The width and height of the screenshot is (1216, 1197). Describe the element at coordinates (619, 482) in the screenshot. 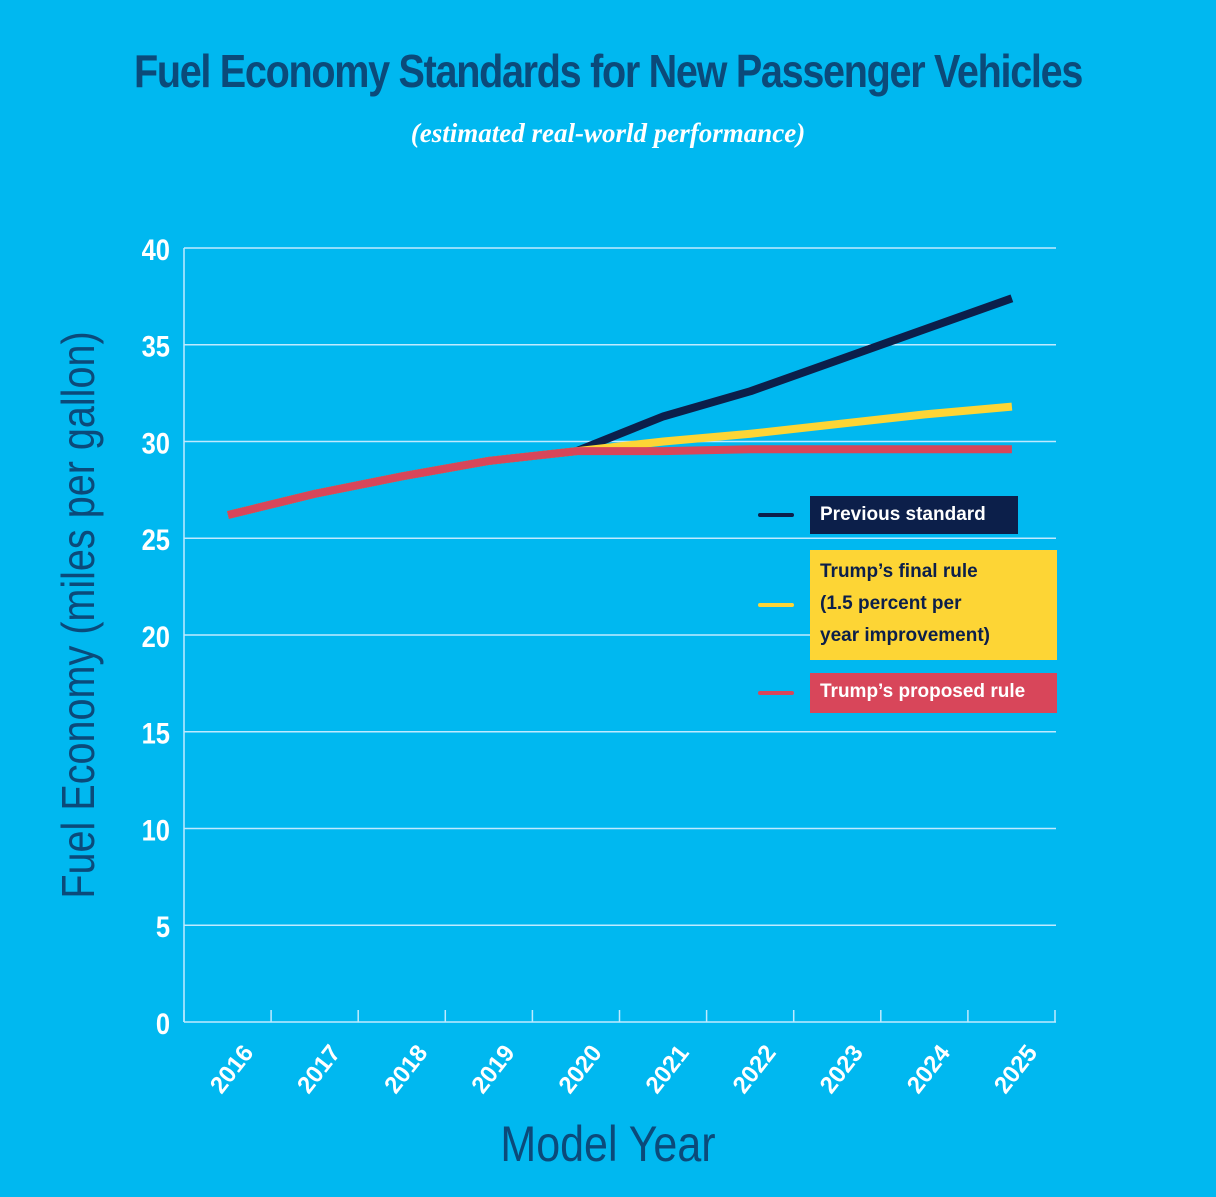

I see `series-line-proposed` at that location.